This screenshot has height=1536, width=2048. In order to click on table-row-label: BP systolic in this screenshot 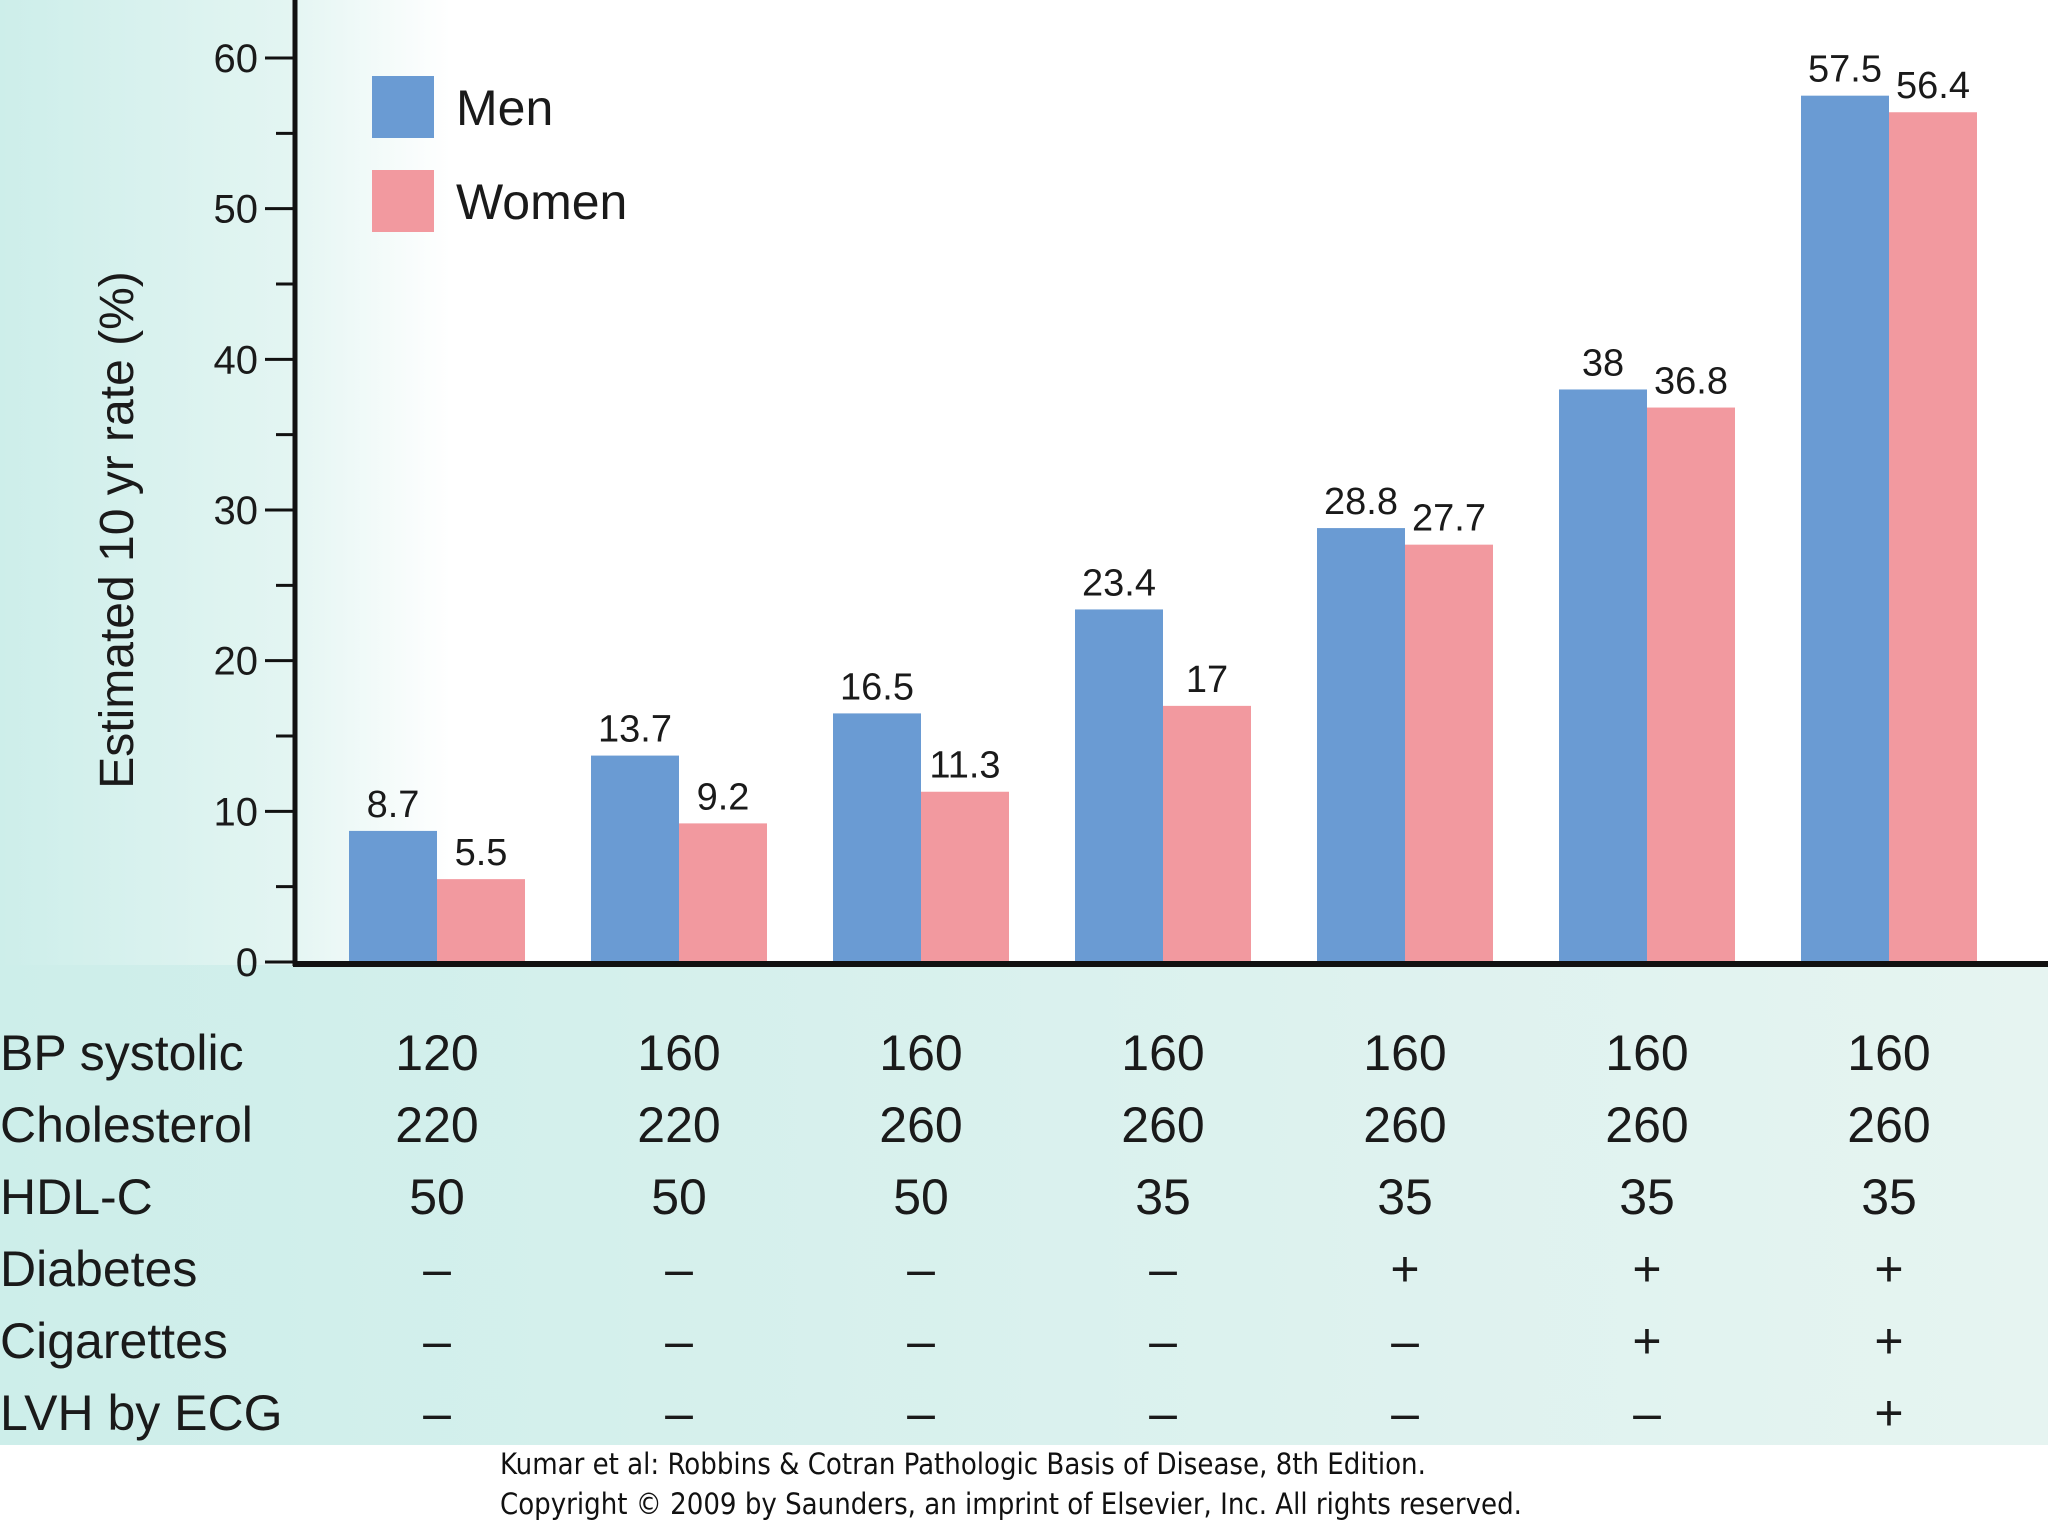, I will do `click(122, 1053)`.